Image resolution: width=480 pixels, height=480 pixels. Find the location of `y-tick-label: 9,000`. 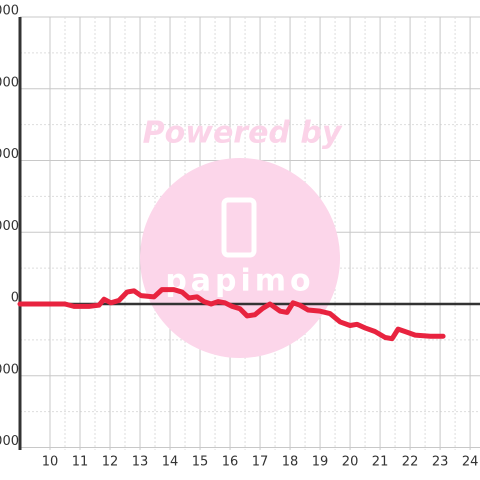

y-tick-label: 9,000 is located at coordinates (9, 82).